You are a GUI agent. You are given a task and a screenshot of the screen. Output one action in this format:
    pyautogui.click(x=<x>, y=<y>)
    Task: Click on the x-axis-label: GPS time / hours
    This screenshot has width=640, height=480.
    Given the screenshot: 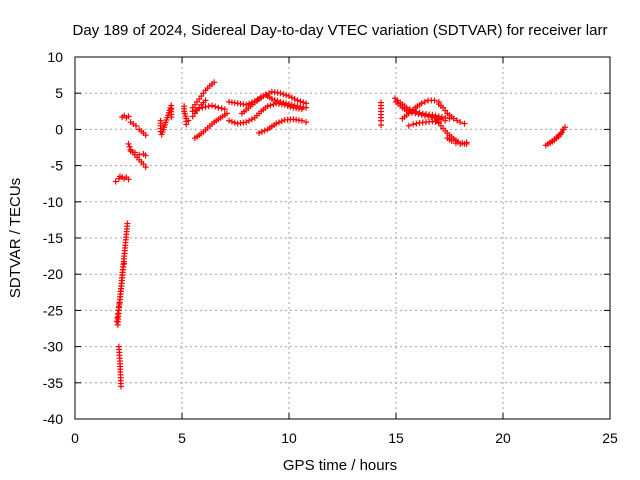 What is the action you would take?
    pyautogui.click(x=340, y=465)
    